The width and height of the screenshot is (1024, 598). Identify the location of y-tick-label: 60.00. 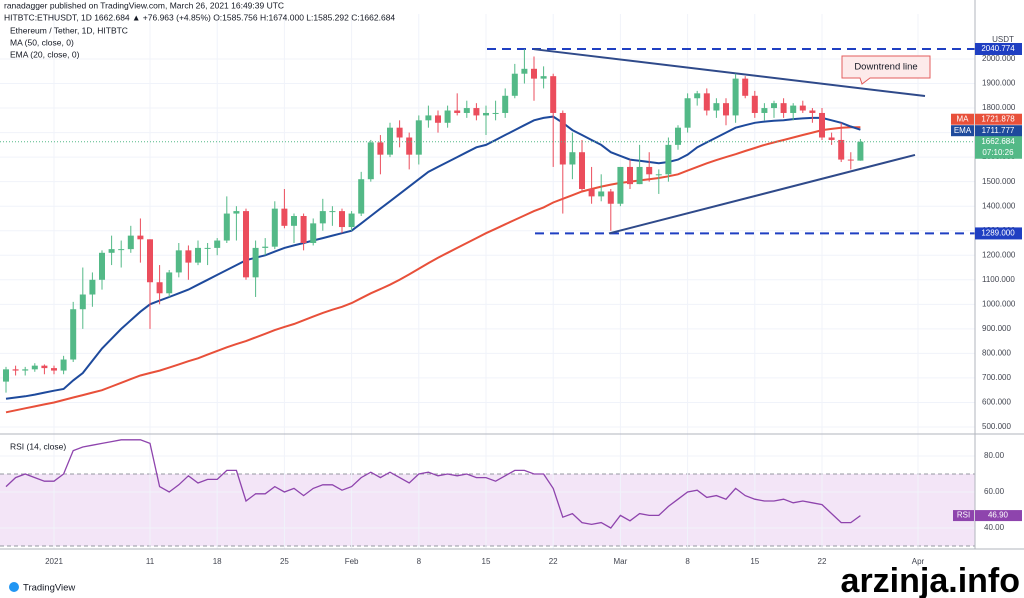
(994, 491).